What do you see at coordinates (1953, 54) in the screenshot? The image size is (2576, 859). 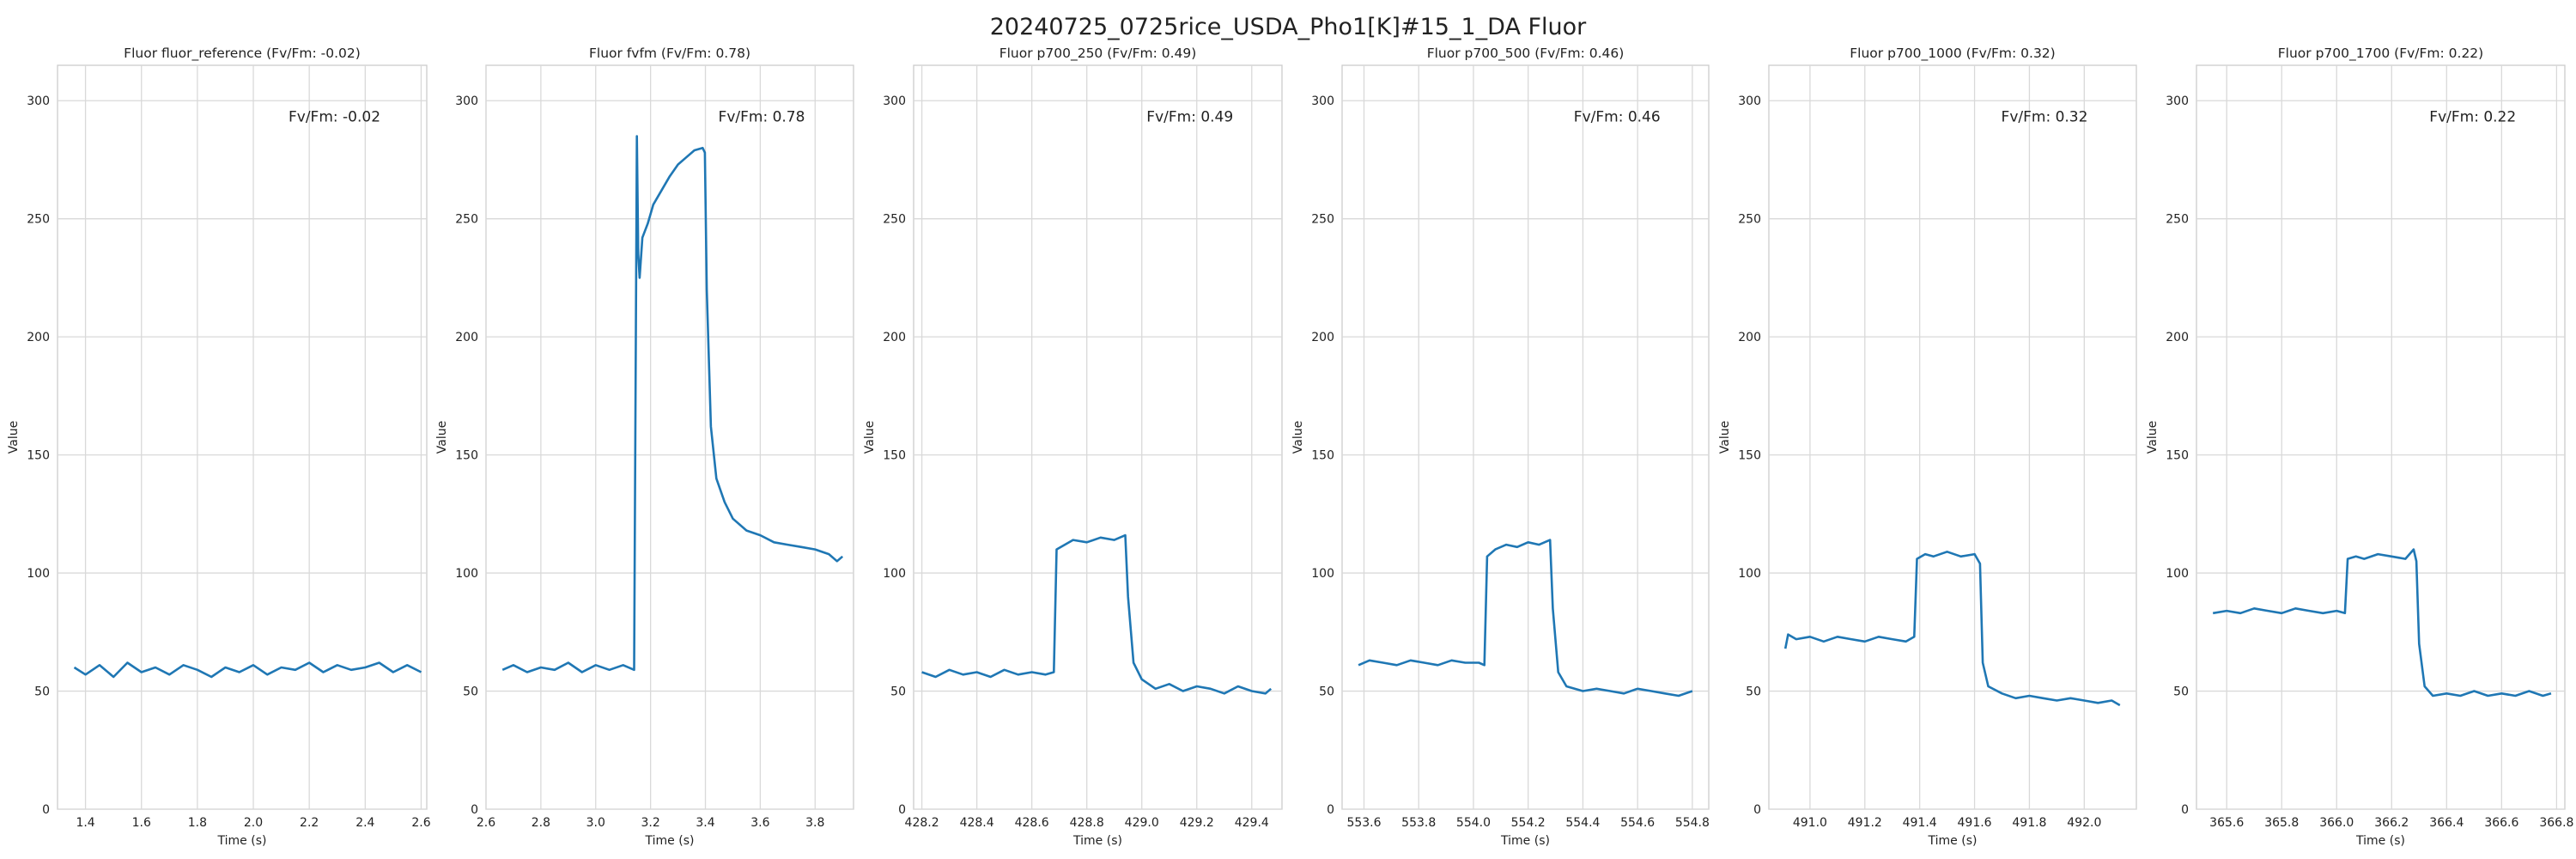 I see `subplot-title: Fluor p700_1000 (Fv/Fm: 0.32)` at bounding box center [1953, 54].